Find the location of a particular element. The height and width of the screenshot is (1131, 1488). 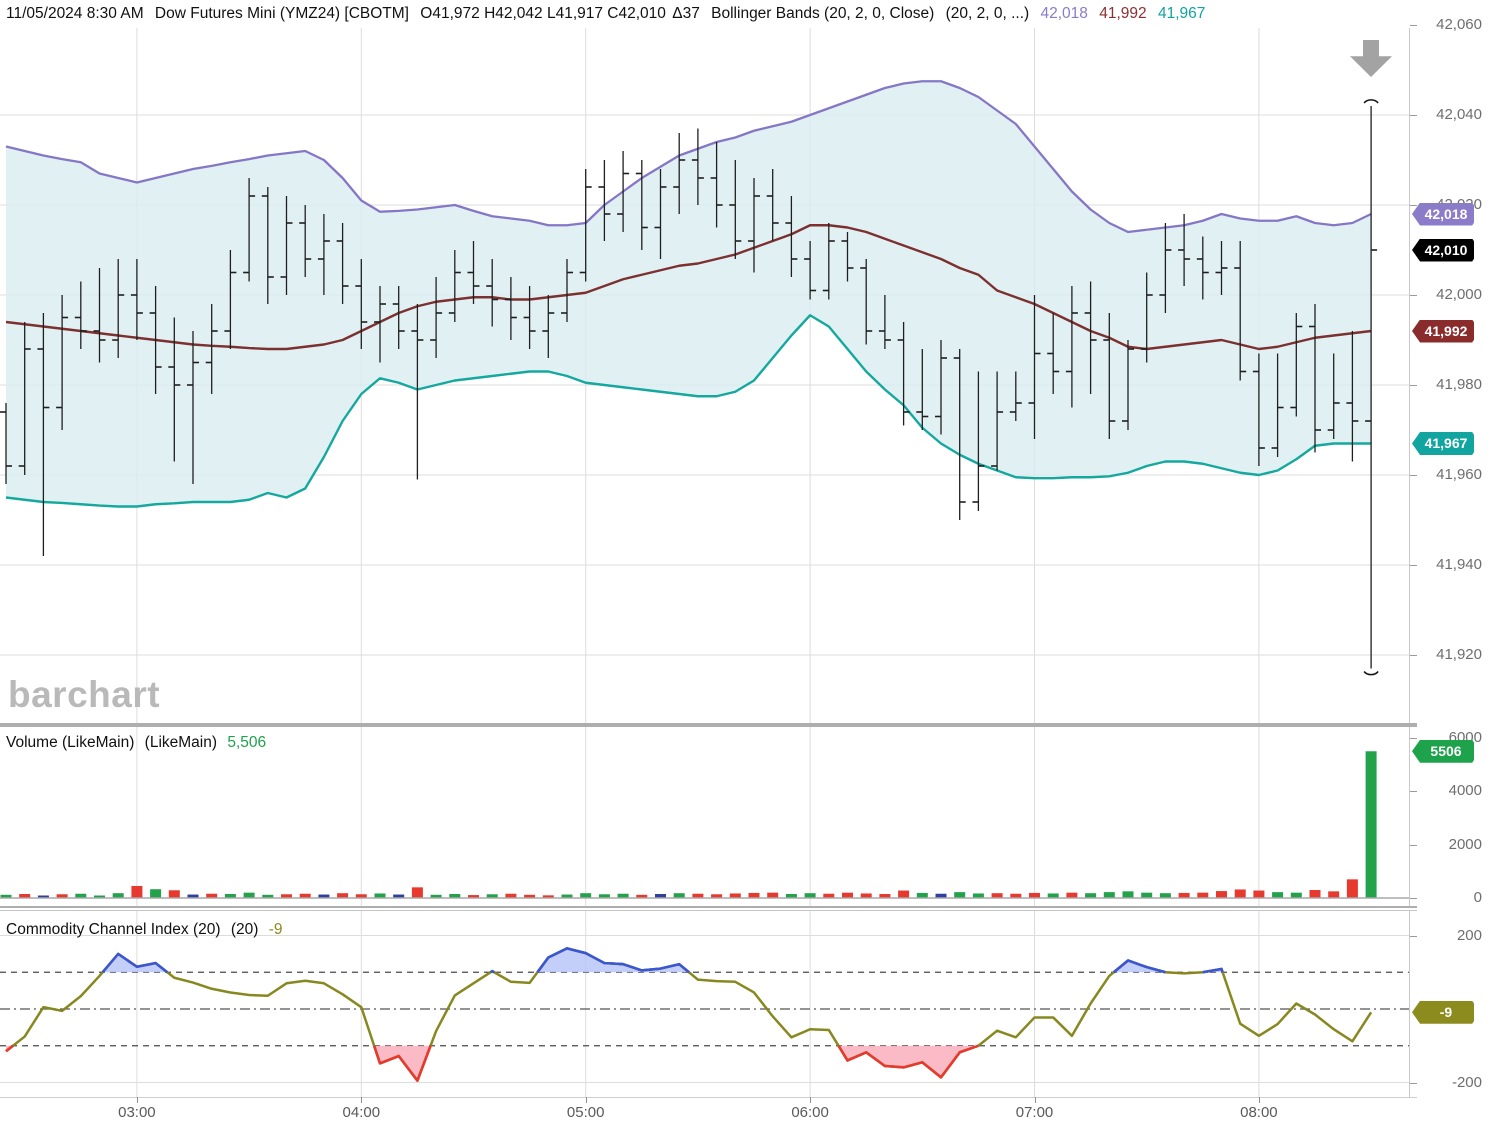

volume-tick-mark is located at coordinates (1413, 792).